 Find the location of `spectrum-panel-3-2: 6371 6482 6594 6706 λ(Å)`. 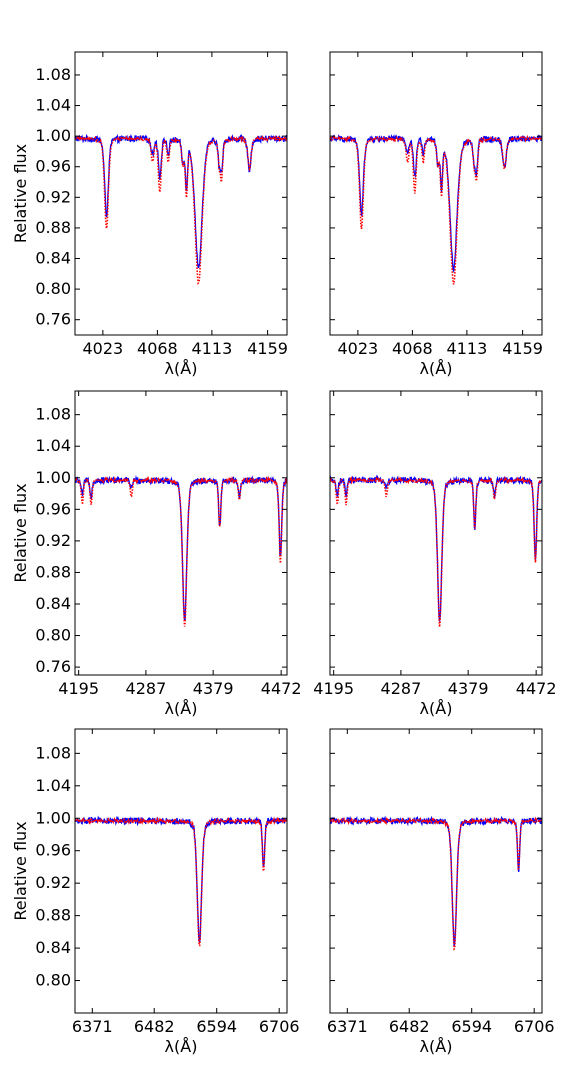

spectrum-panel-3-2: 6371 6482 6594 6706 λ(Å) is located at coordinates (441, 892).